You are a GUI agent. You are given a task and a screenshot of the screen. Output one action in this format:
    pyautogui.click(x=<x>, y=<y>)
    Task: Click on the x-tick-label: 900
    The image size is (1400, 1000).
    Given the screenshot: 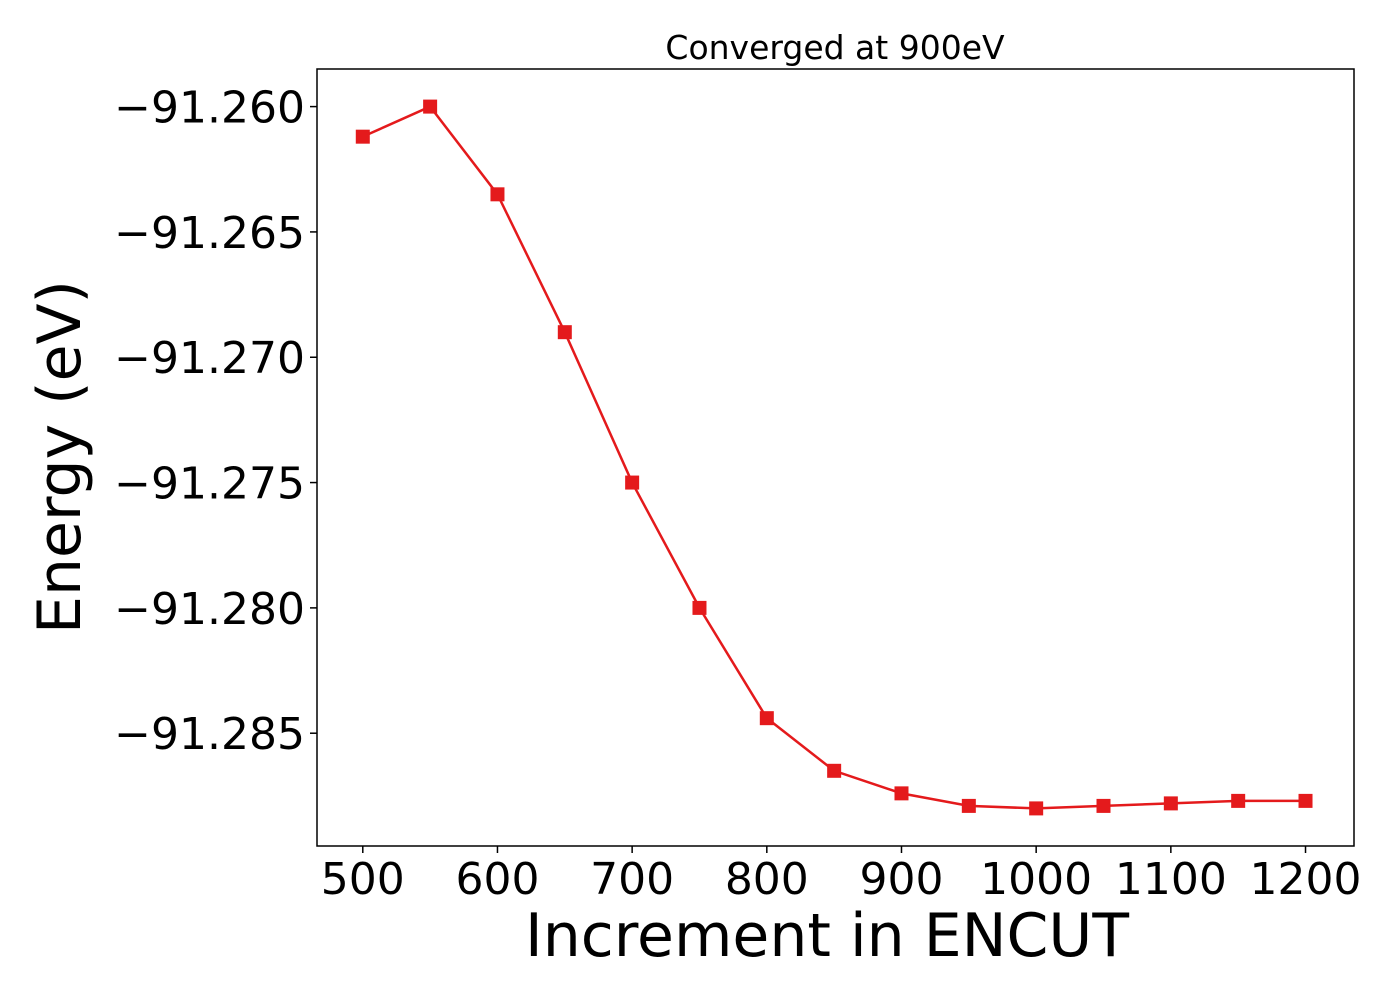 What is the action you would take?
    pyautogui.click(x=901, y=879)
    